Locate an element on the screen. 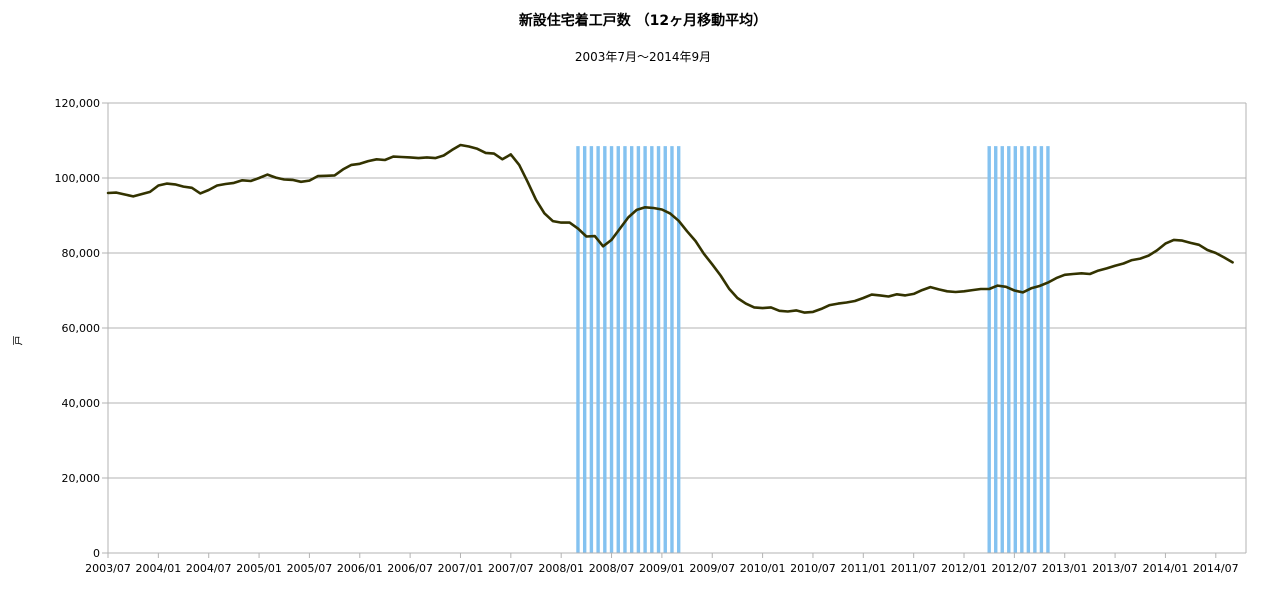 Image resolution: width=1286 pixels, height=601 pixels. x-tick-label: 2012/01 is located at coordinates (964, 568).